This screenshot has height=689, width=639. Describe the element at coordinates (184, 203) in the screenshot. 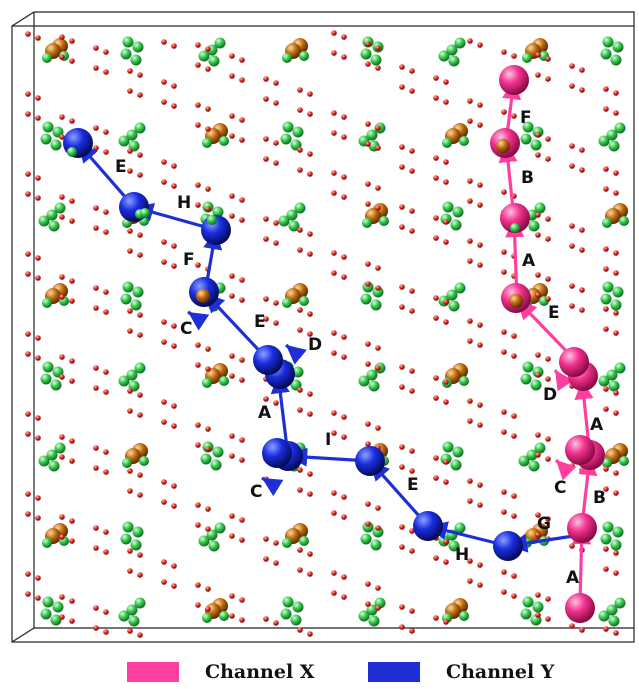

I see `channel-y-label: H` at that location.